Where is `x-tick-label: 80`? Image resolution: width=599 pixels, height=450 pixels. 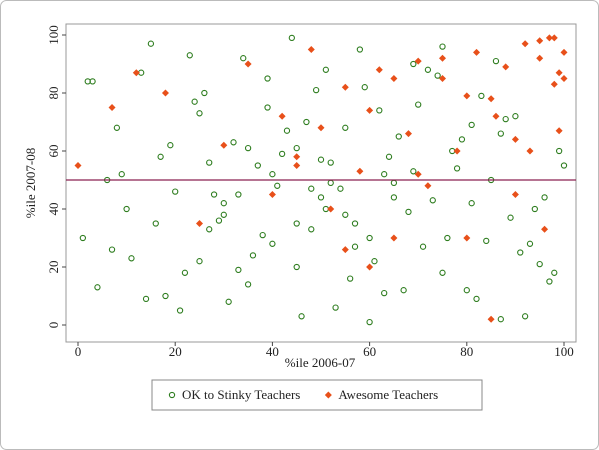
x-tick-label: 80 is located at coordinates (466, 351).